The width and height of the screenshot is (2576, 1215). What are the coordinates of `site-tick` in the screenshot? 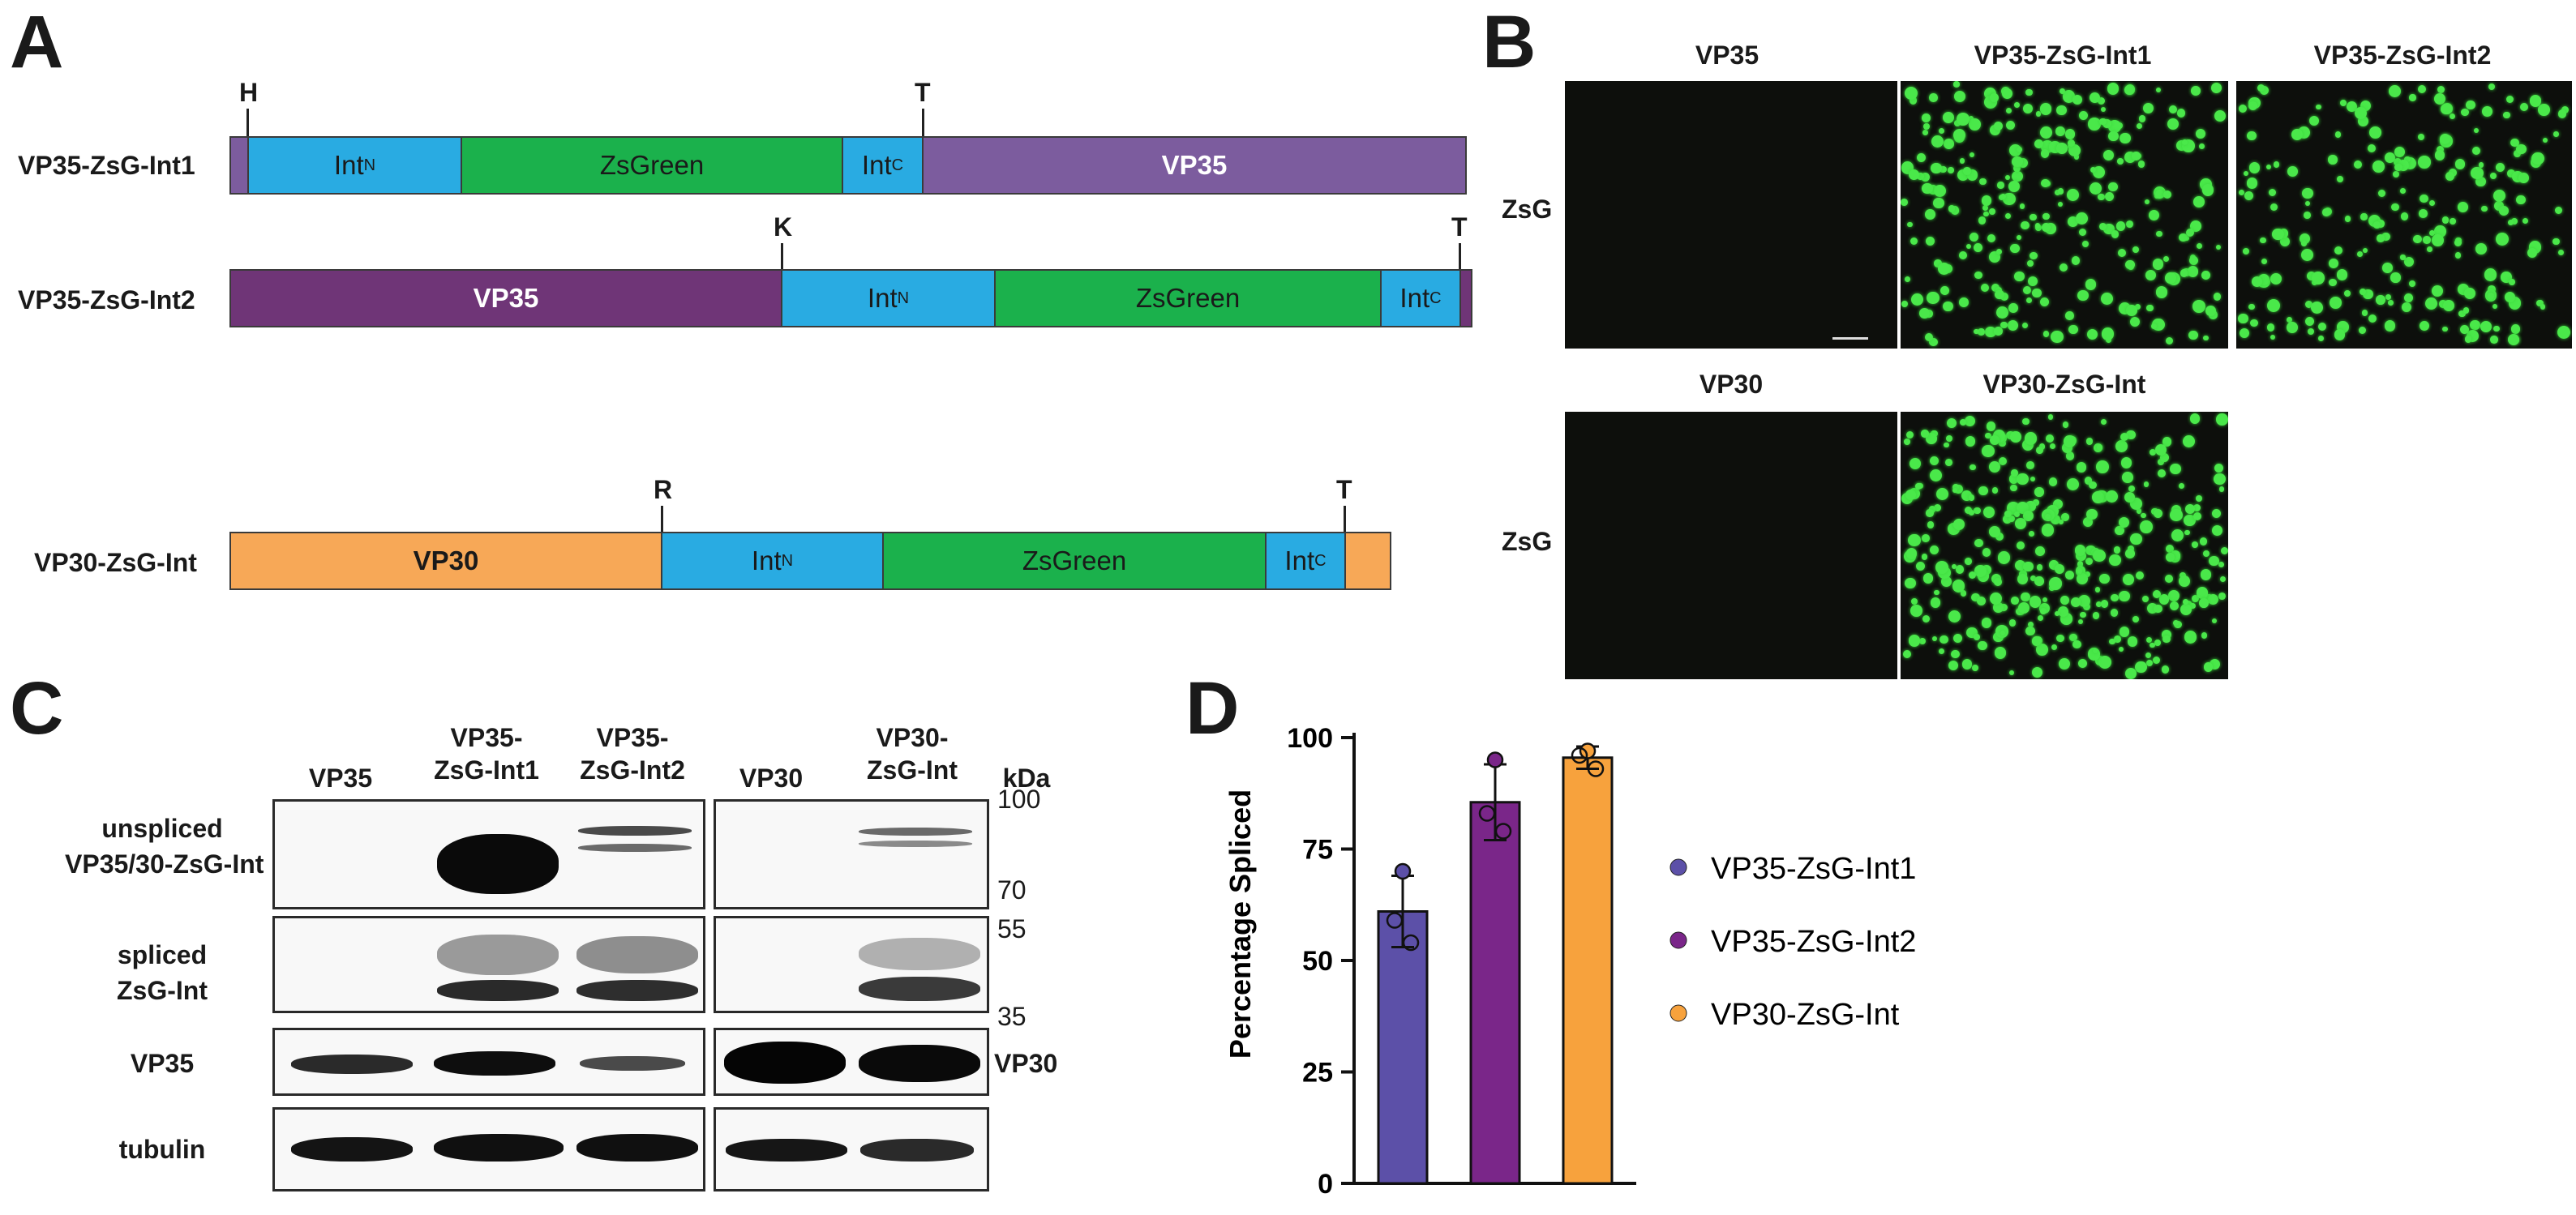 It's located at (1460, 257).